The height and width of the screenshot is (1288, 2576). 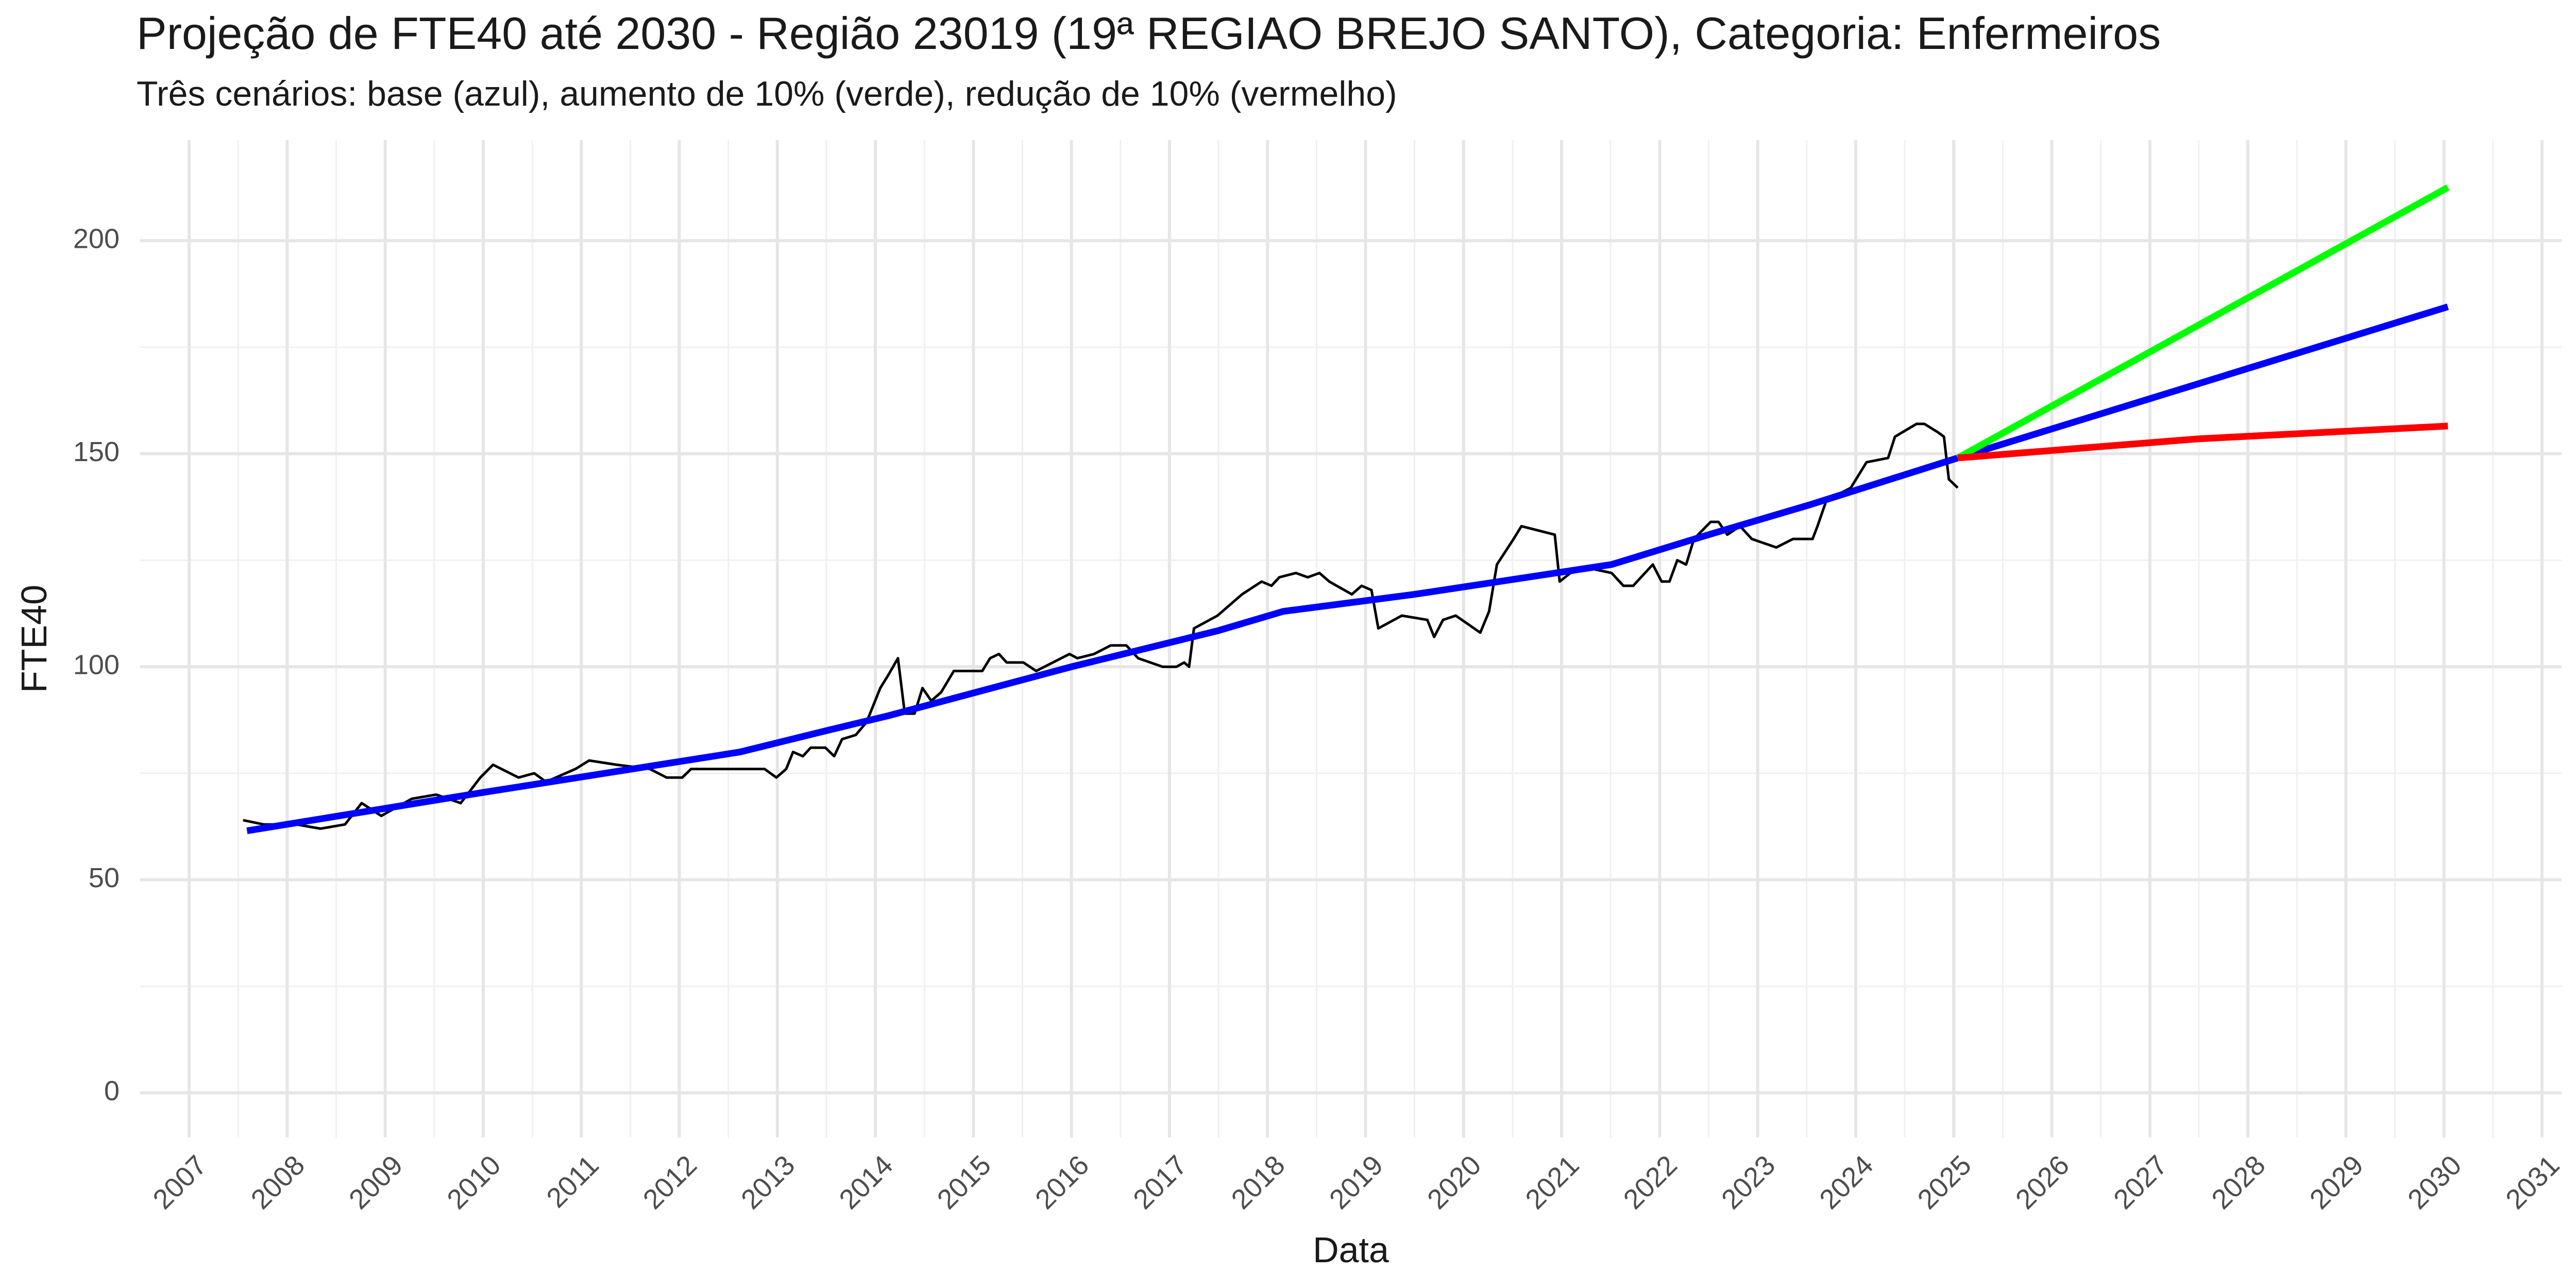 What do you see at coordinates (96, 452) in the screenshot?
I see `y-tick-label: 150` at bounding box center [96, 452].